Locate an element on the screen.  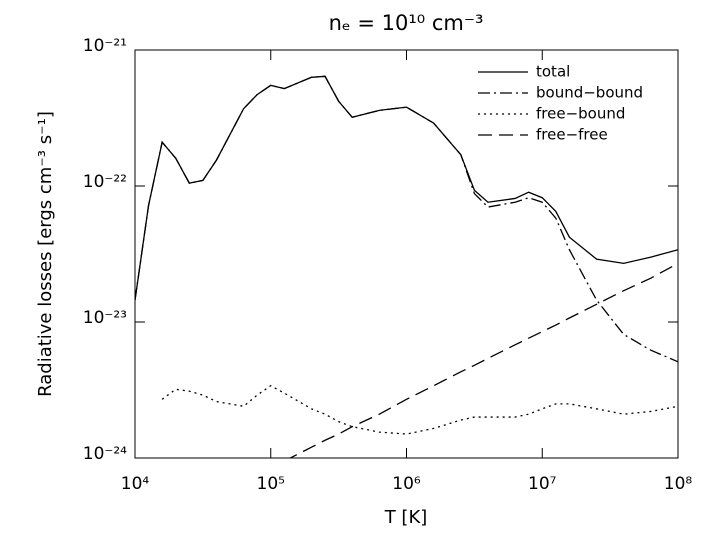
y-tick-label: 10⁻²² is located at coordinates (105, 182).